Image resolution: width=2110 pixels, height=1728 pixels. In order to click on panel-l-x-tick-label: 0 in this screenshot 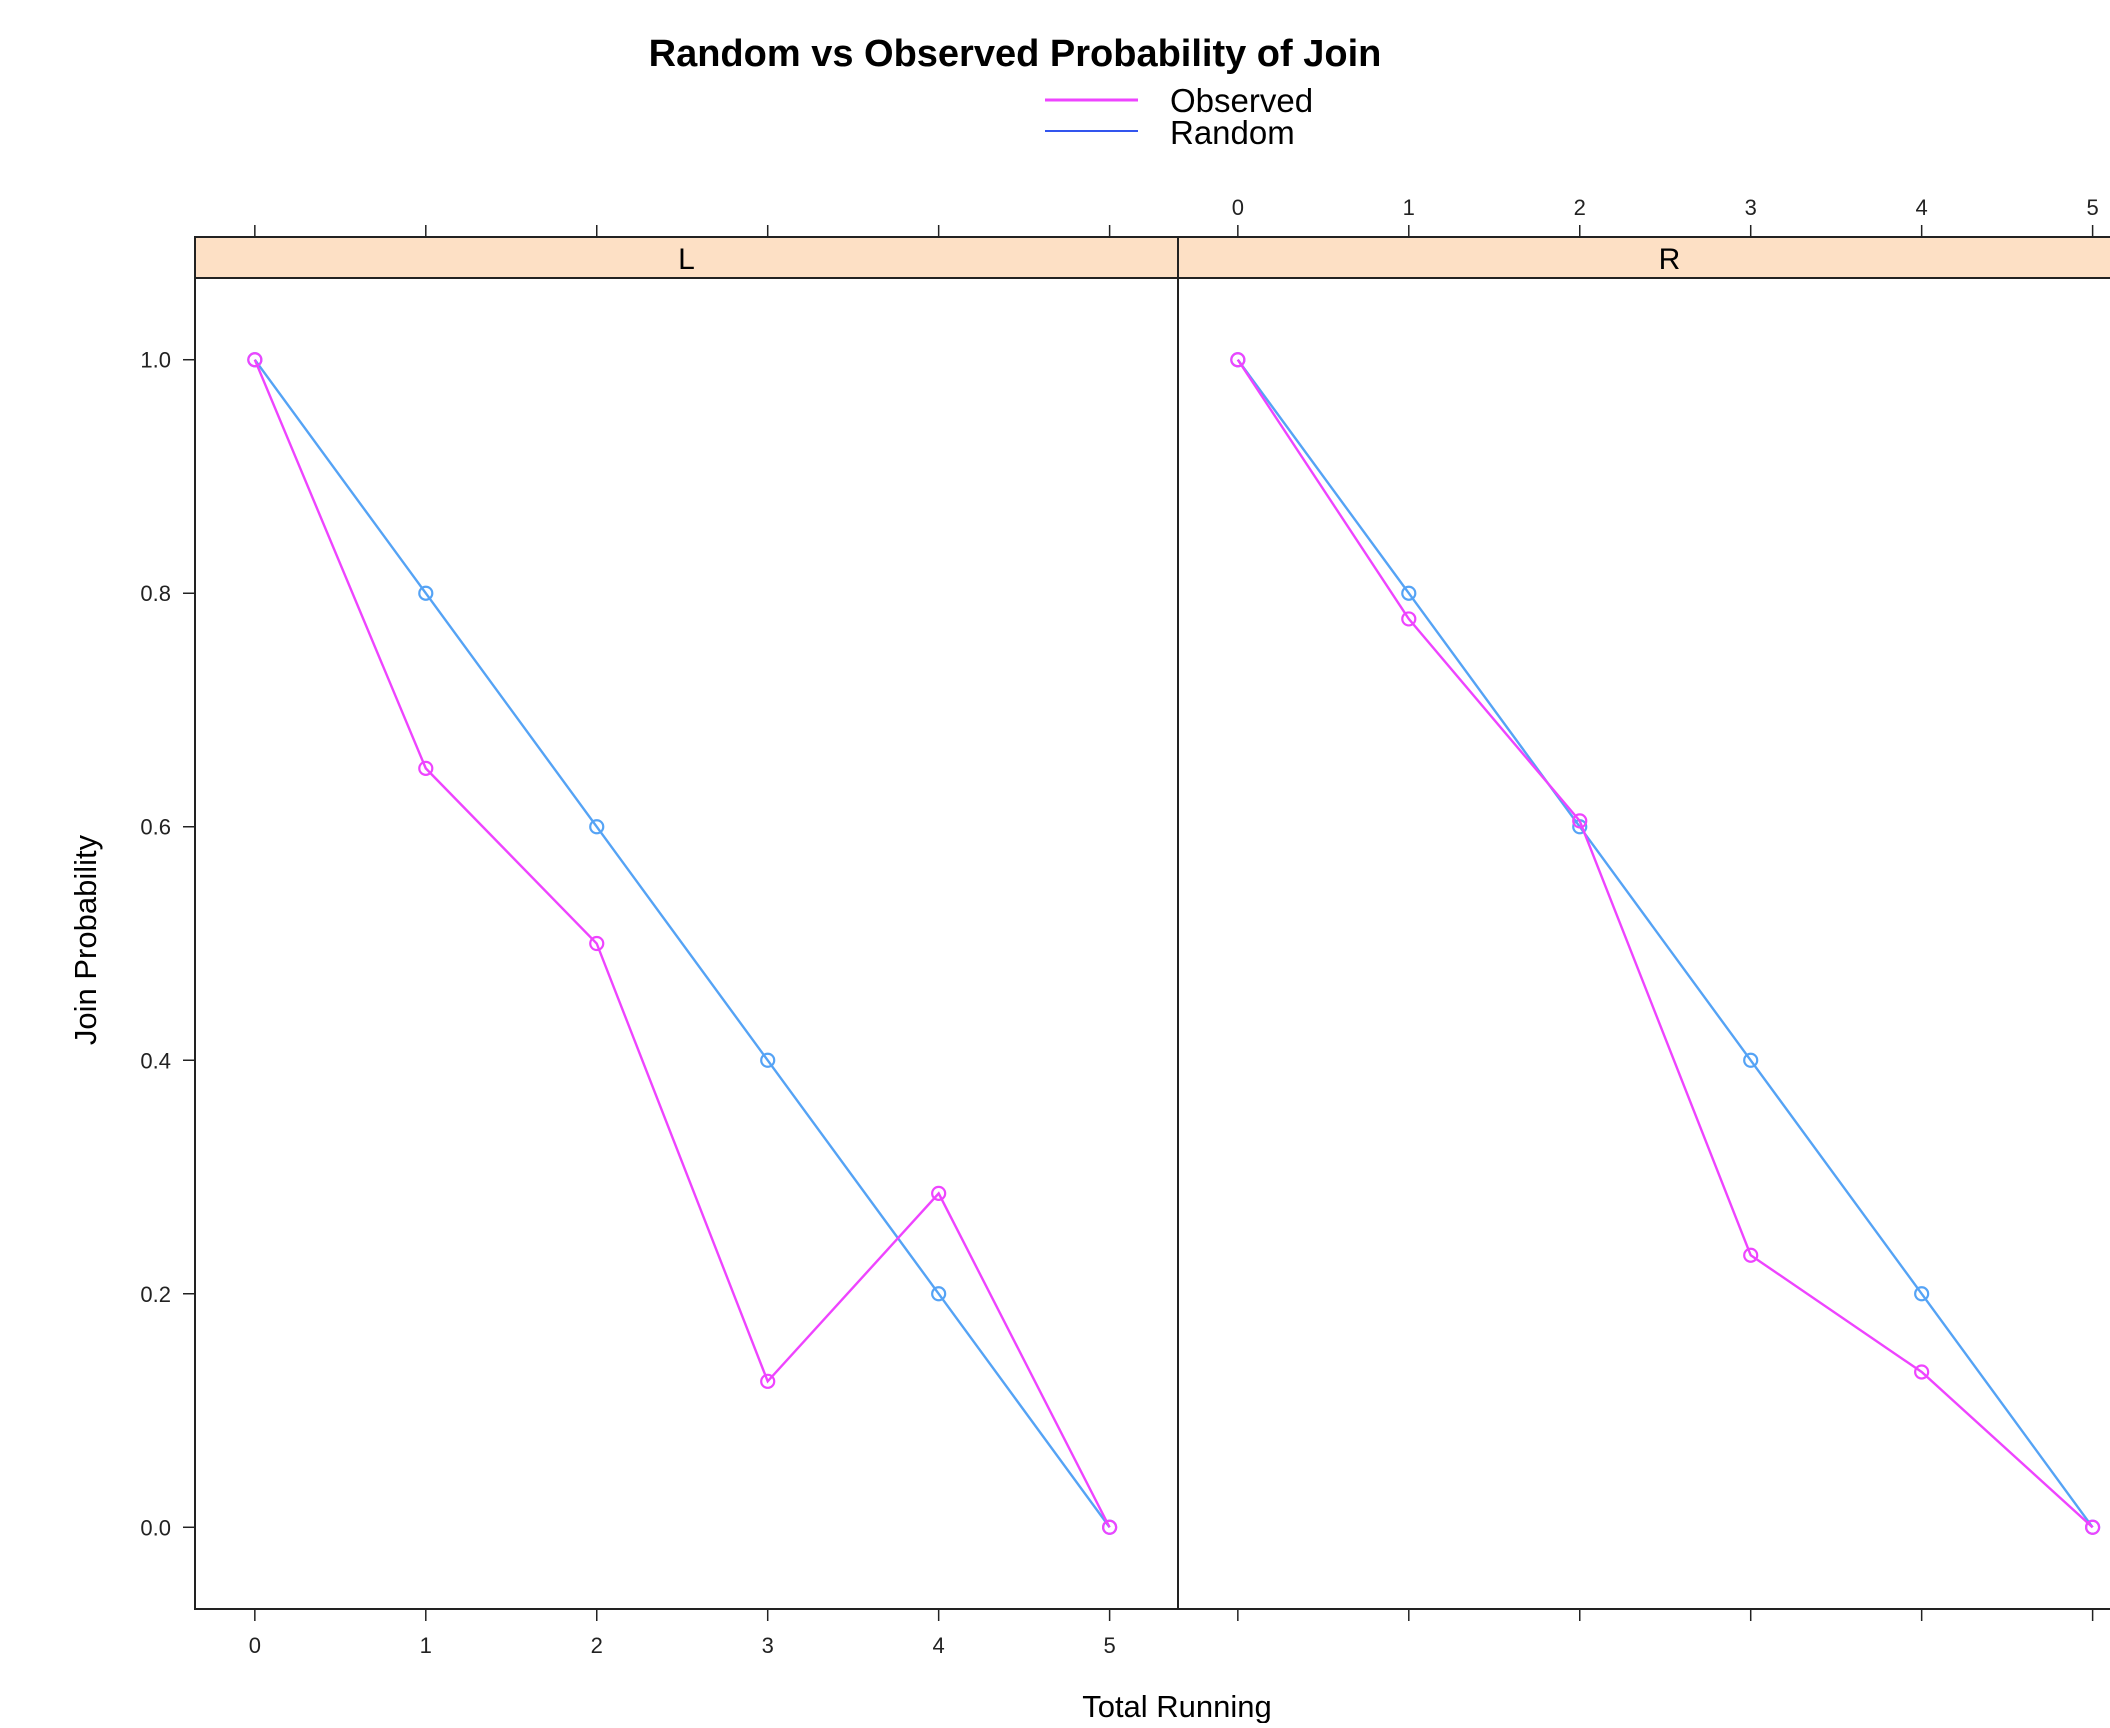, I will do `click(255, 1645)`.